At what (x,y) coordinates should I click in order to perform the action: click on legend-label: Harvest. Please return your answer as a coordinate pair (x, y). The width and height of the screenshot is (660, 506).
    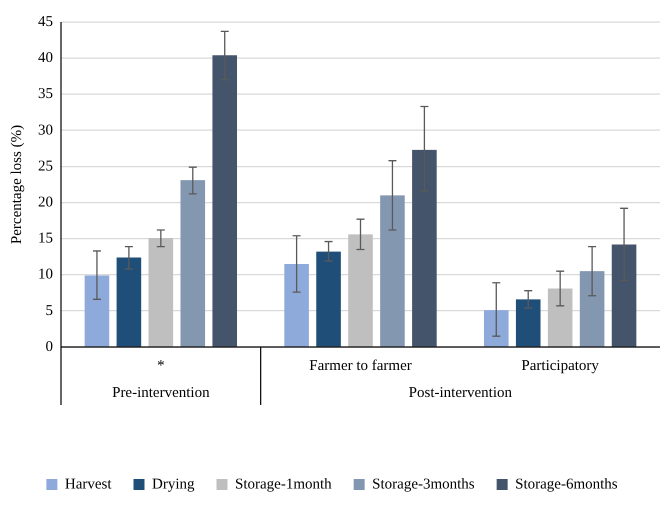
    Looking at the image, I should click on (88, 484).